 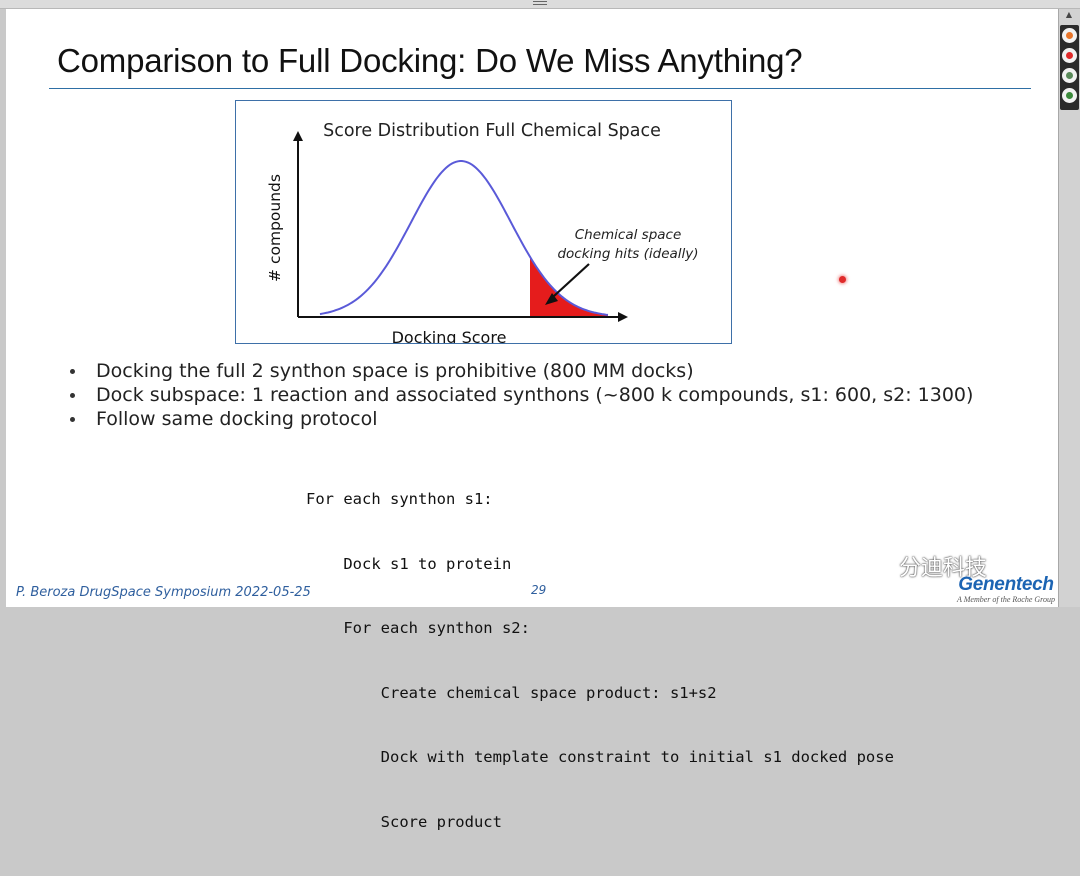 I want to click on footer-presenter-info: P. Beroza DrugSpace Symposium 2022-05-25, so click(x=163, y=592).